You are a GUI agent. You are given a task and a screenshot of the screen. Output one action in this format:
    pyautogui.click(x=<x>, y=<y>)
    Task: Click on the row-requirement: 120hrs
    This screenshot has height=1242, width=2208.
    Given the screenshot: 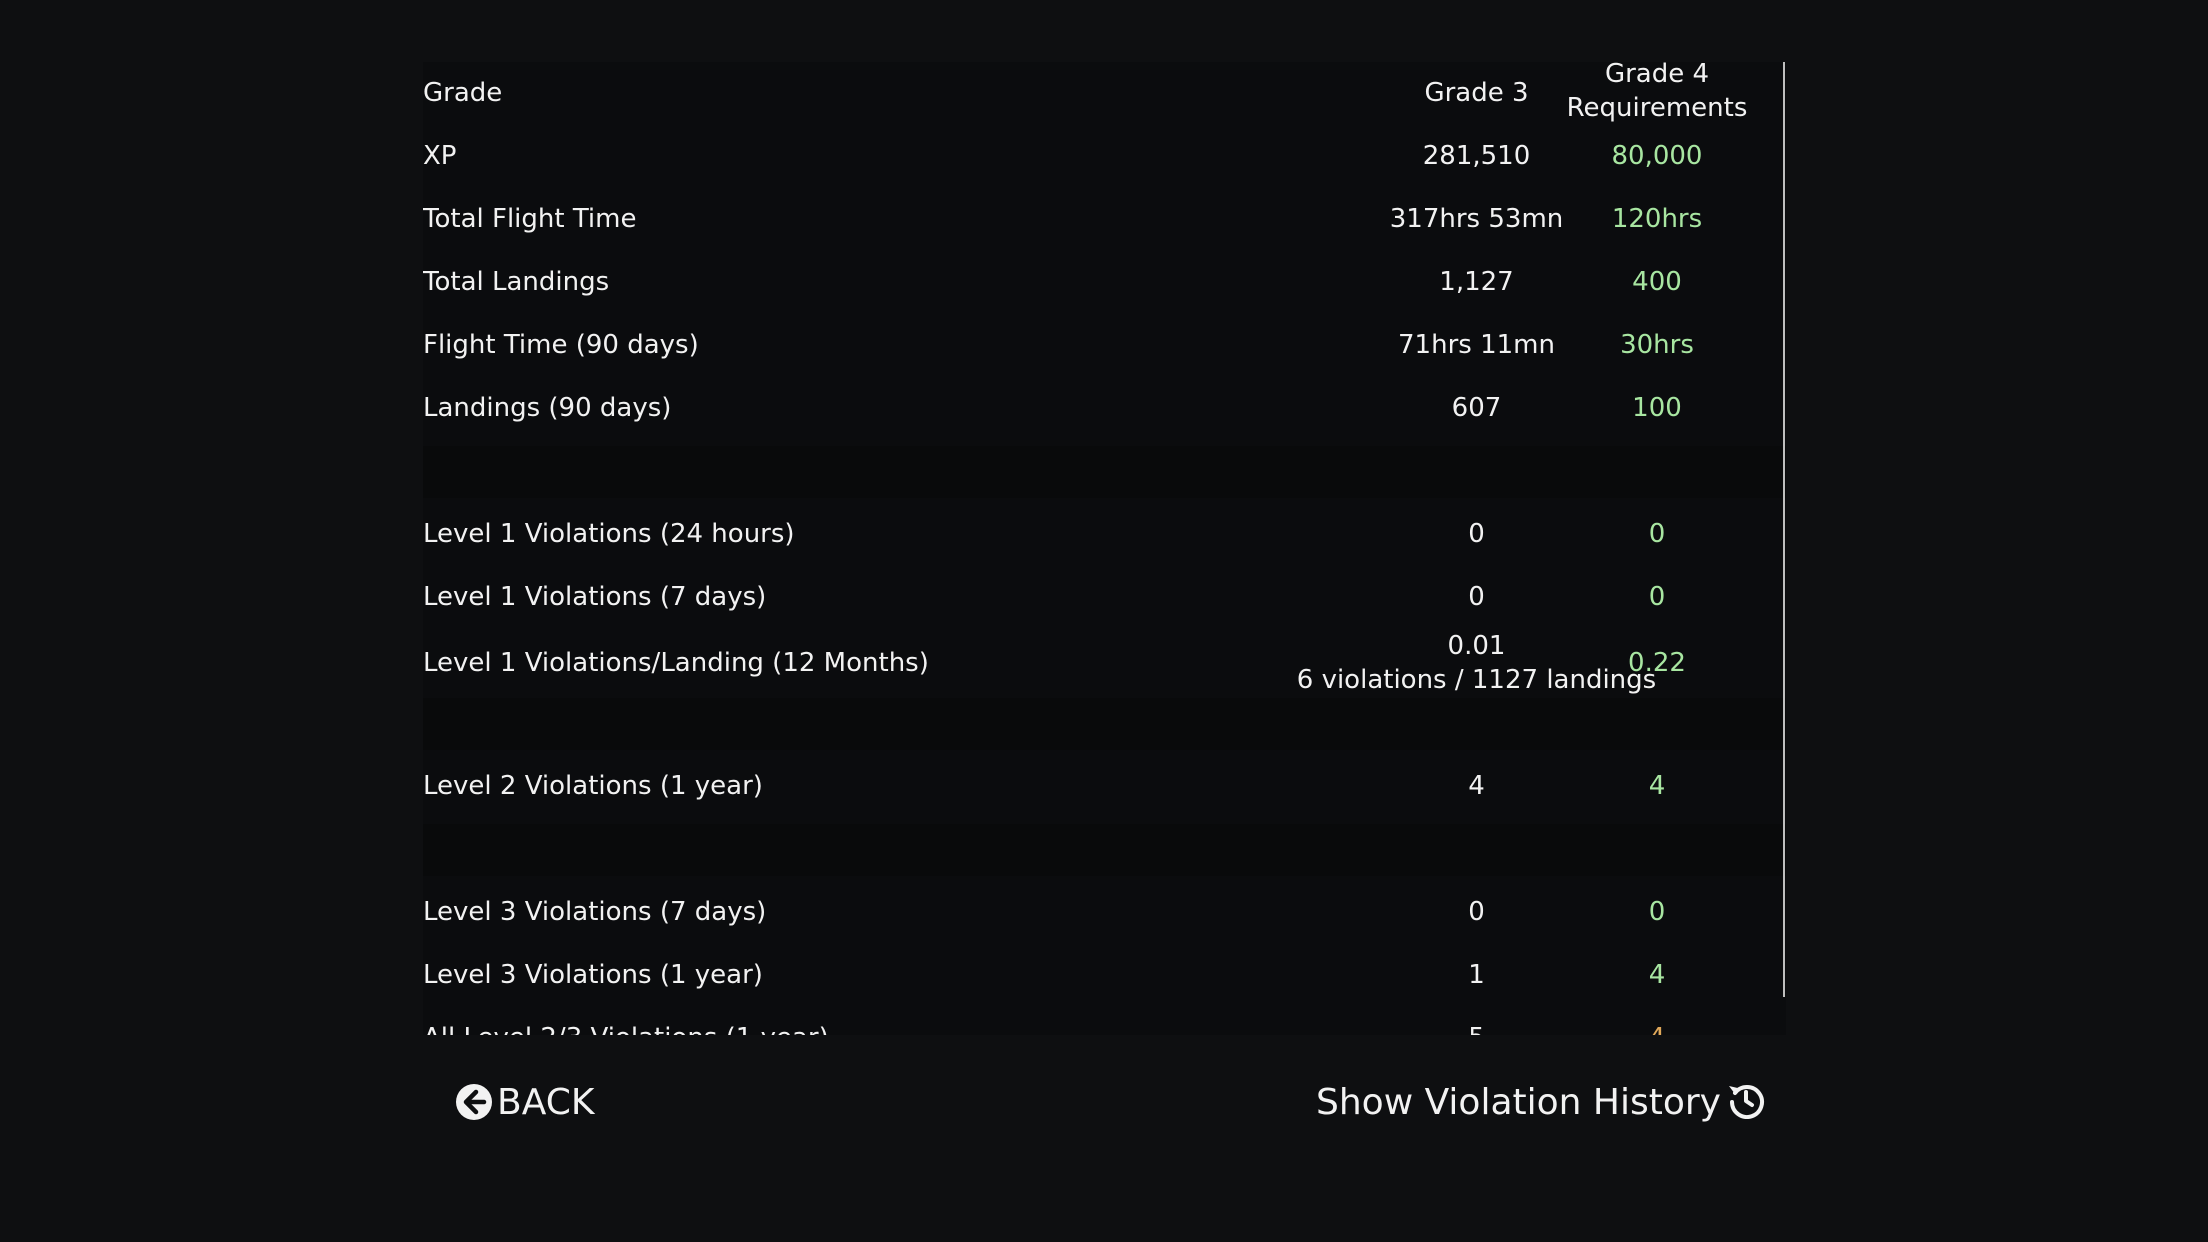 What is the action you would take?
    pyautogui.click(x=1657, y=218)
    